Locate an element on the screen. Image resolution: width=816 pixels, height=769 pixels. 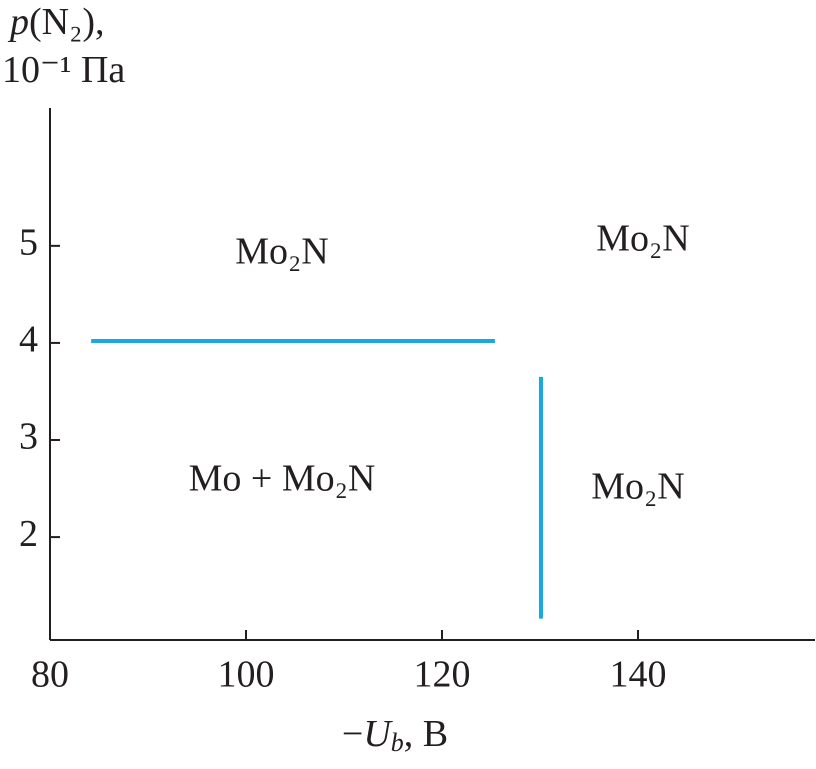
x-label-part: , В is located at coordinates (426, 734).